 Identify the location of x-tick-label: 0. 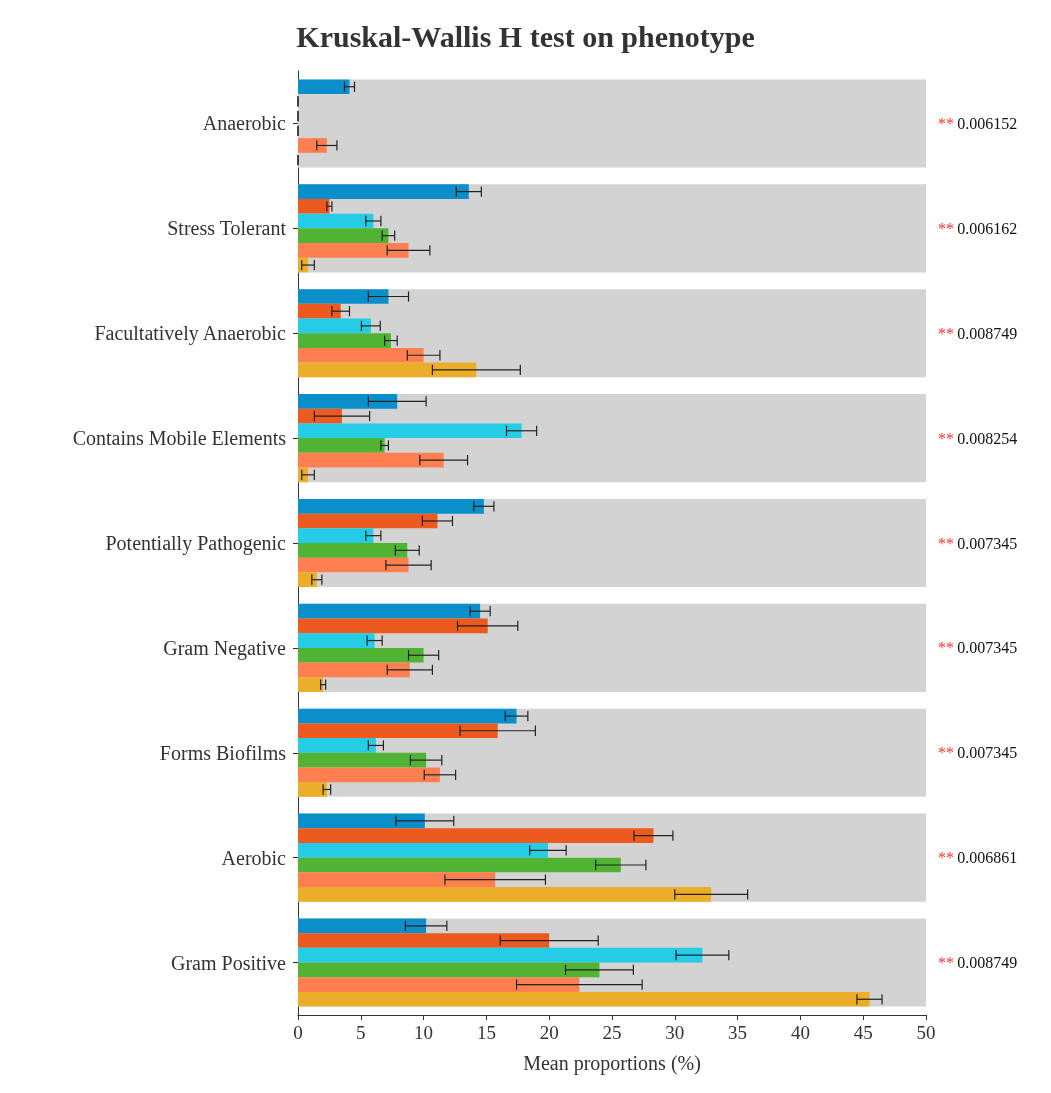
(298, 1032).